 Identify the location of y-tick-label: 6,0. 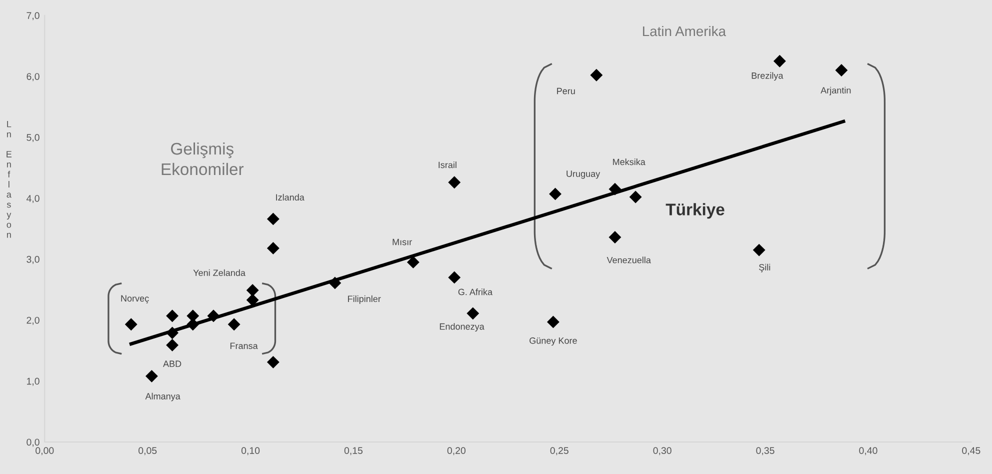
(33, 77).